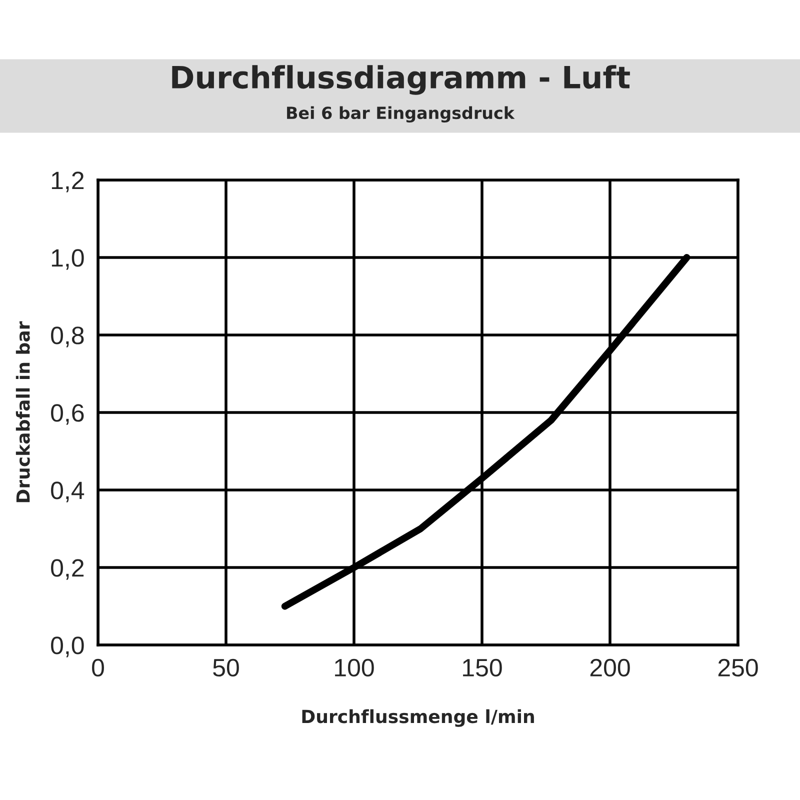 This screenshot has width=800, height=800. Describe the element at coordinates (610, 667) in the screenshot. I see `x-tick-label: 200` at that location.